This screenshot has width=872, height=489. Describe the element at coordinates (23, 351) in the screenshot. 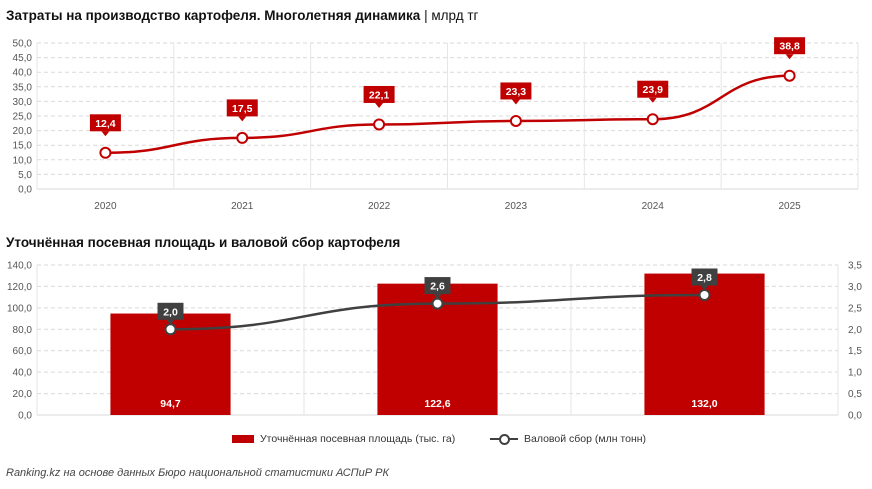

I see `chart2-ytick: 60,0` at that location.